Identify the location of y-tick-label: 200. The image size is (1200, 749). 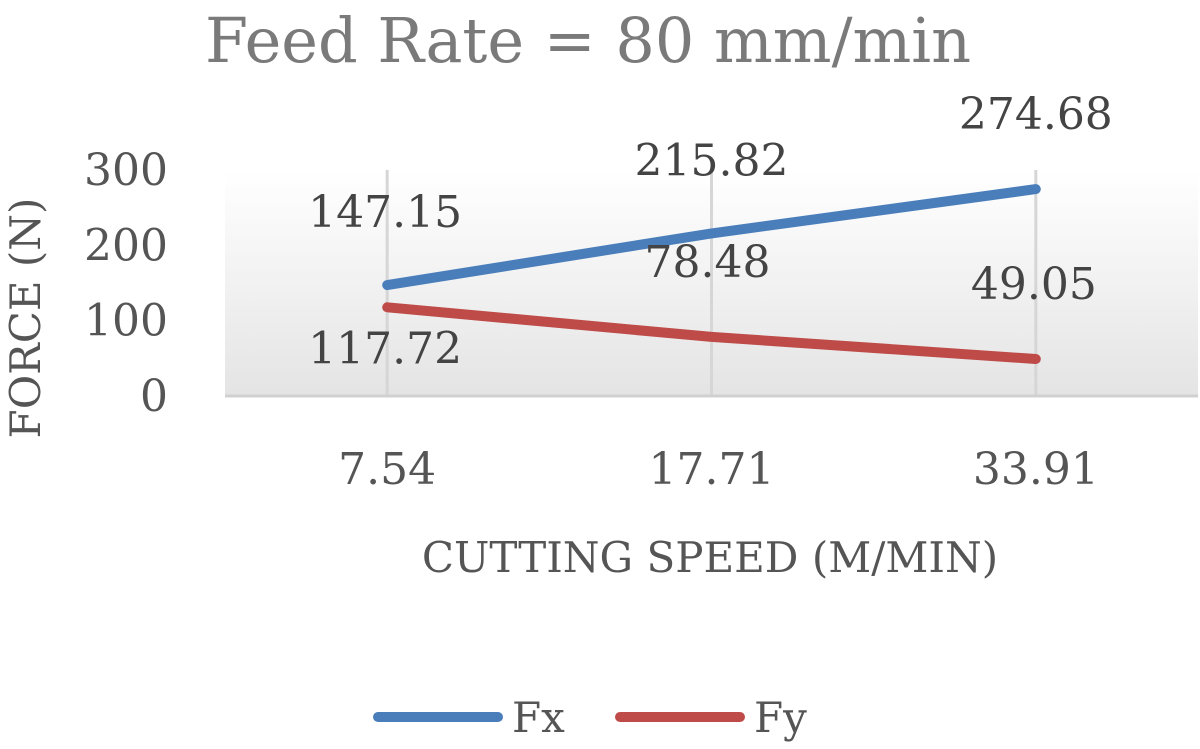
(126, 245).